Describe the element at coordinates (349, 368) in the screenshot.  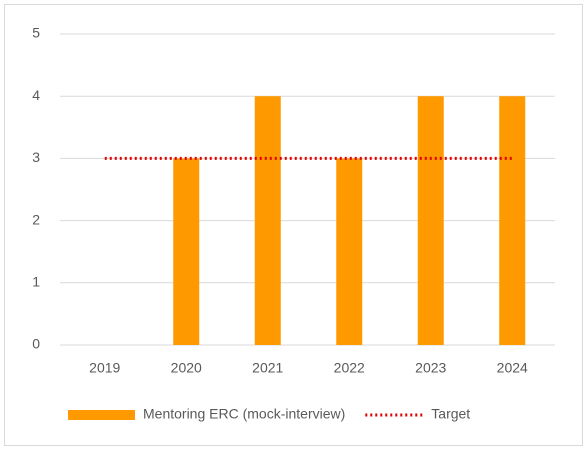
I see `x-tick-label: 2022` at that location.